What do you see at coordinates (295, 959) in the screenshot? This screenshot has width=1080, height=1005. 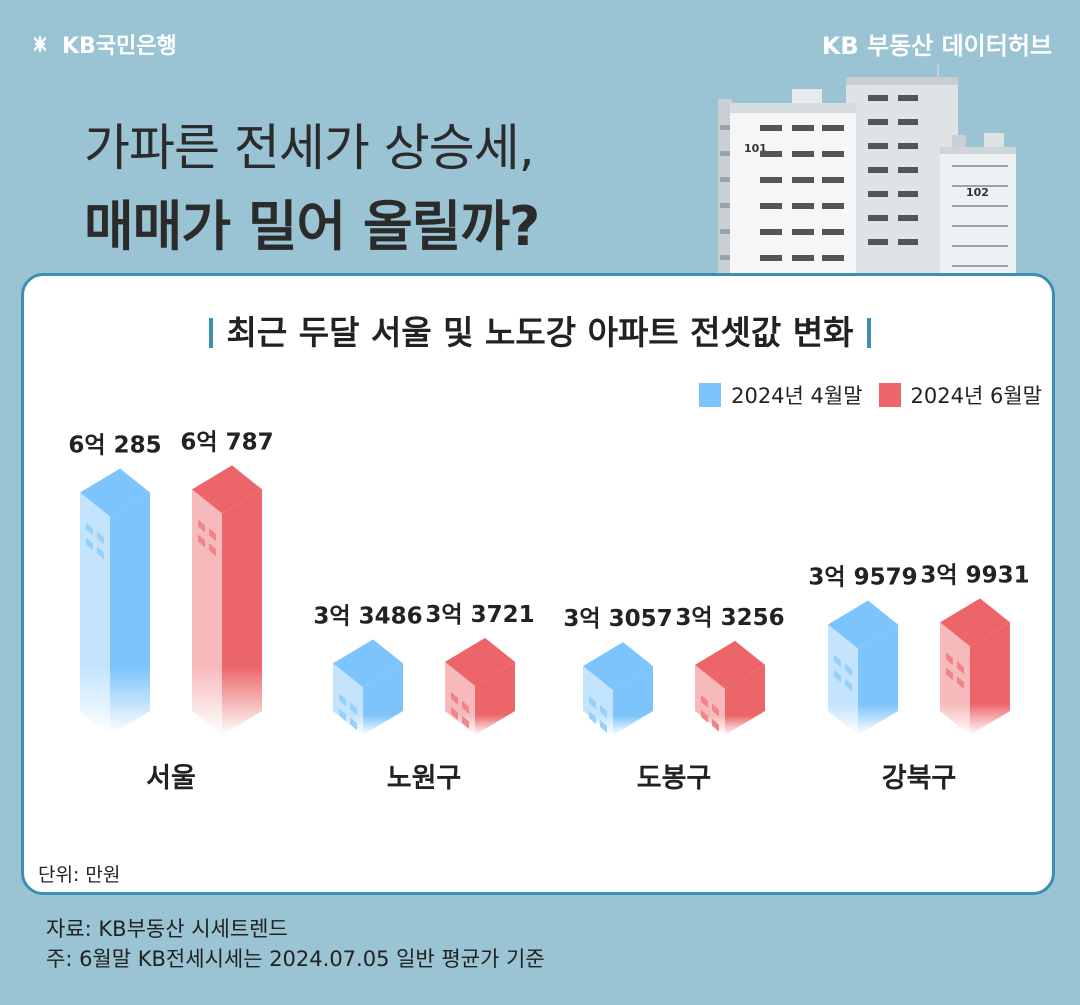 I see `footnote: 주: 6월말 KB전세시세는 2024.07.05 일반 평균가 기준` at bounding box center [295, 959].